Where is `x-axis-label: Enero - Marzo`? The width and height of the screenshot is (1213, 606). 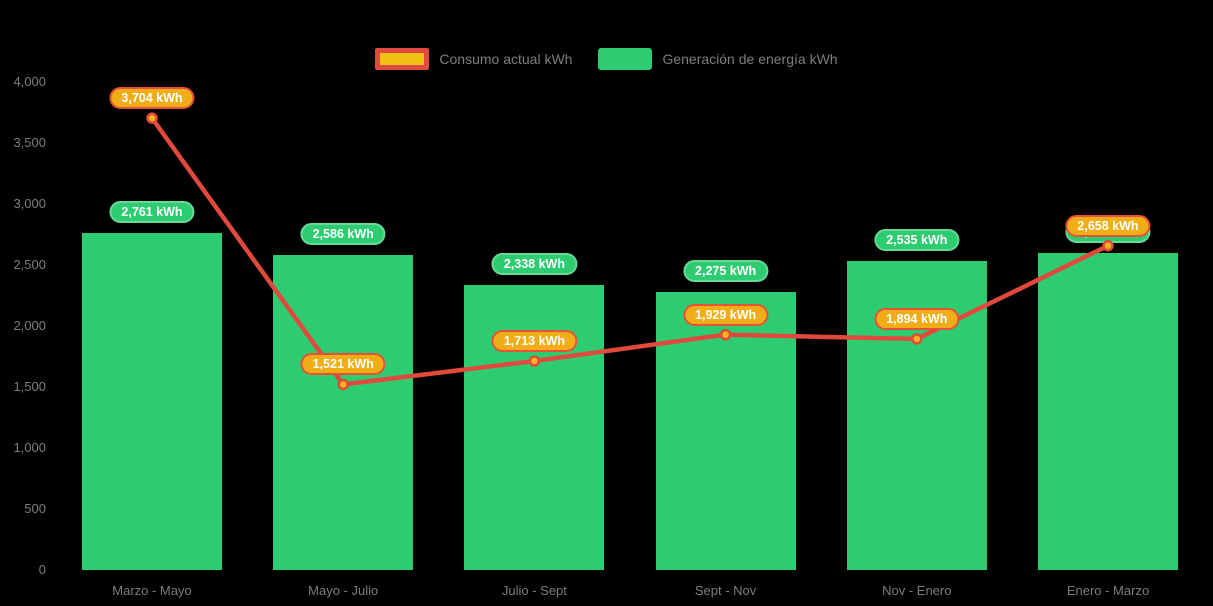 x-axis-label: Enero - Marzo is located at coordinates (1108, 590).